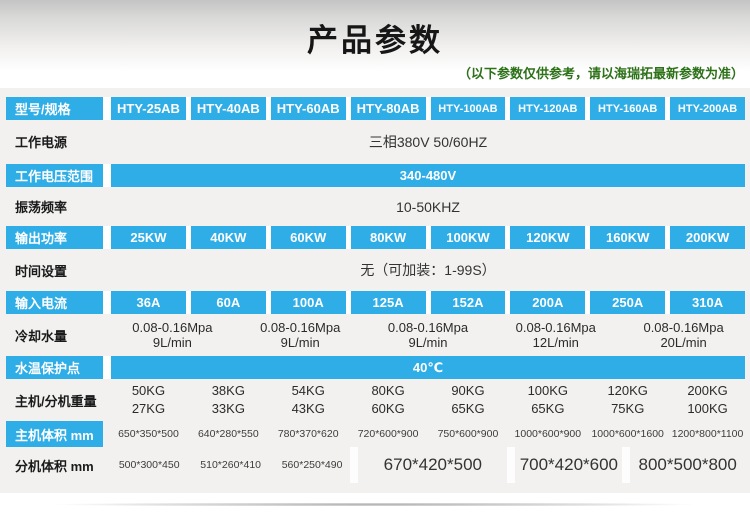 The width and height of the screenshot is (750, 517). I want to click on input-current-cell: 36A, so click(148, 302).